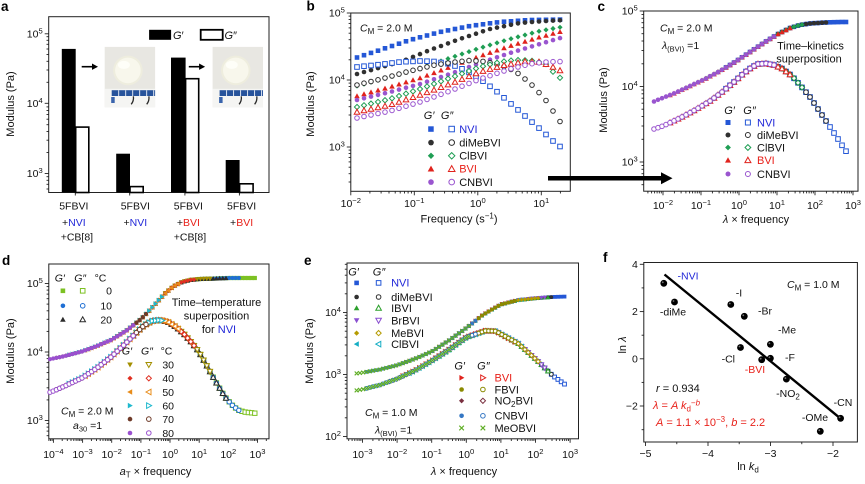 The height and width of the screenshot is (484, 865). Describe the element at coordinates (771, 454) in the screenshot. I see `svg-text: −3` at that location.